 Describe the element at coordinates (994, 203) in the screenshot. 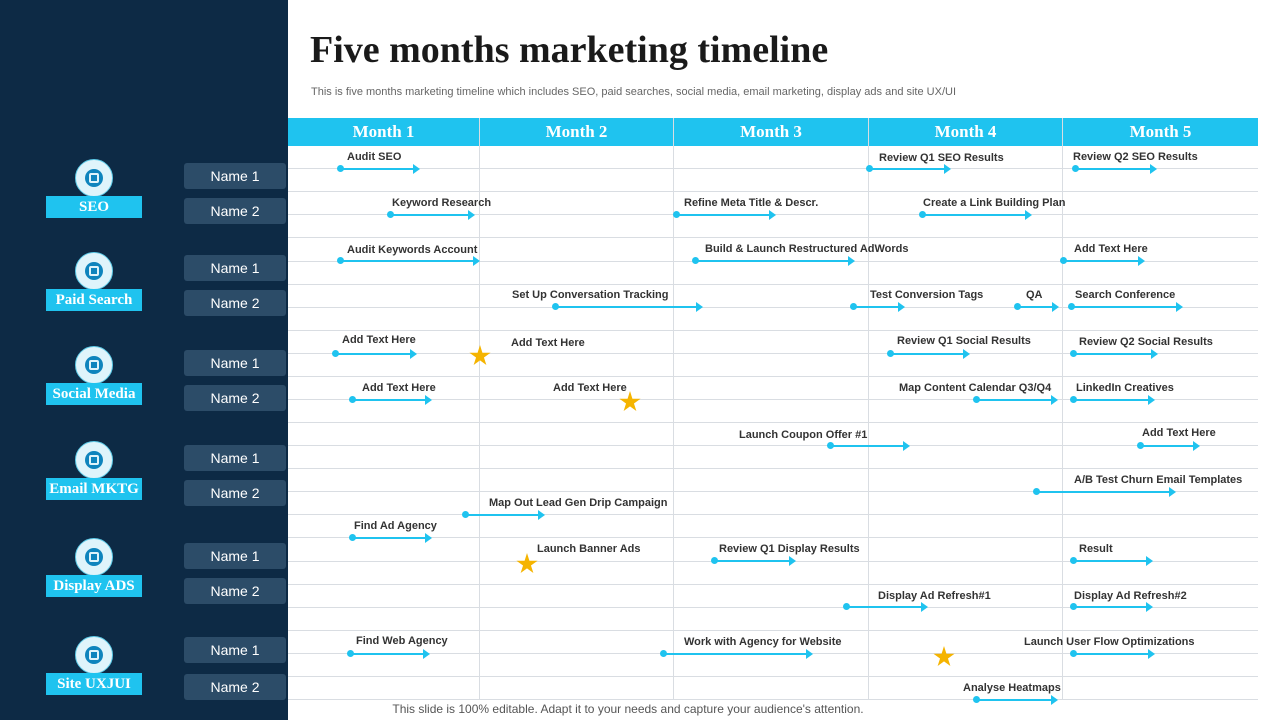

I see `task-label: Create a Link Building Plan` at that location.